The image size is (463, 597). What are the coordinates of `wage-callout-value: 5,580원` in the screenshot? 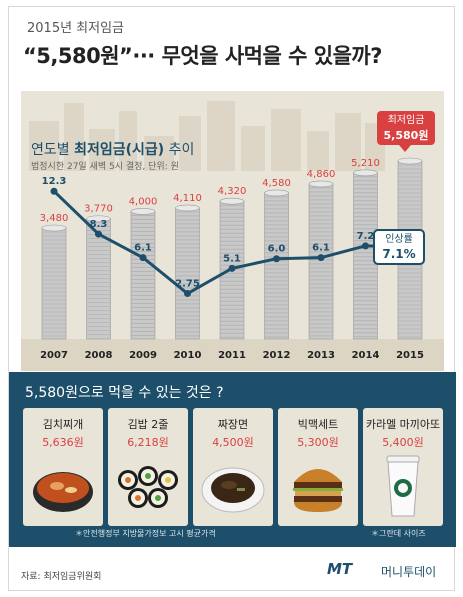 It's located at (406, 135).